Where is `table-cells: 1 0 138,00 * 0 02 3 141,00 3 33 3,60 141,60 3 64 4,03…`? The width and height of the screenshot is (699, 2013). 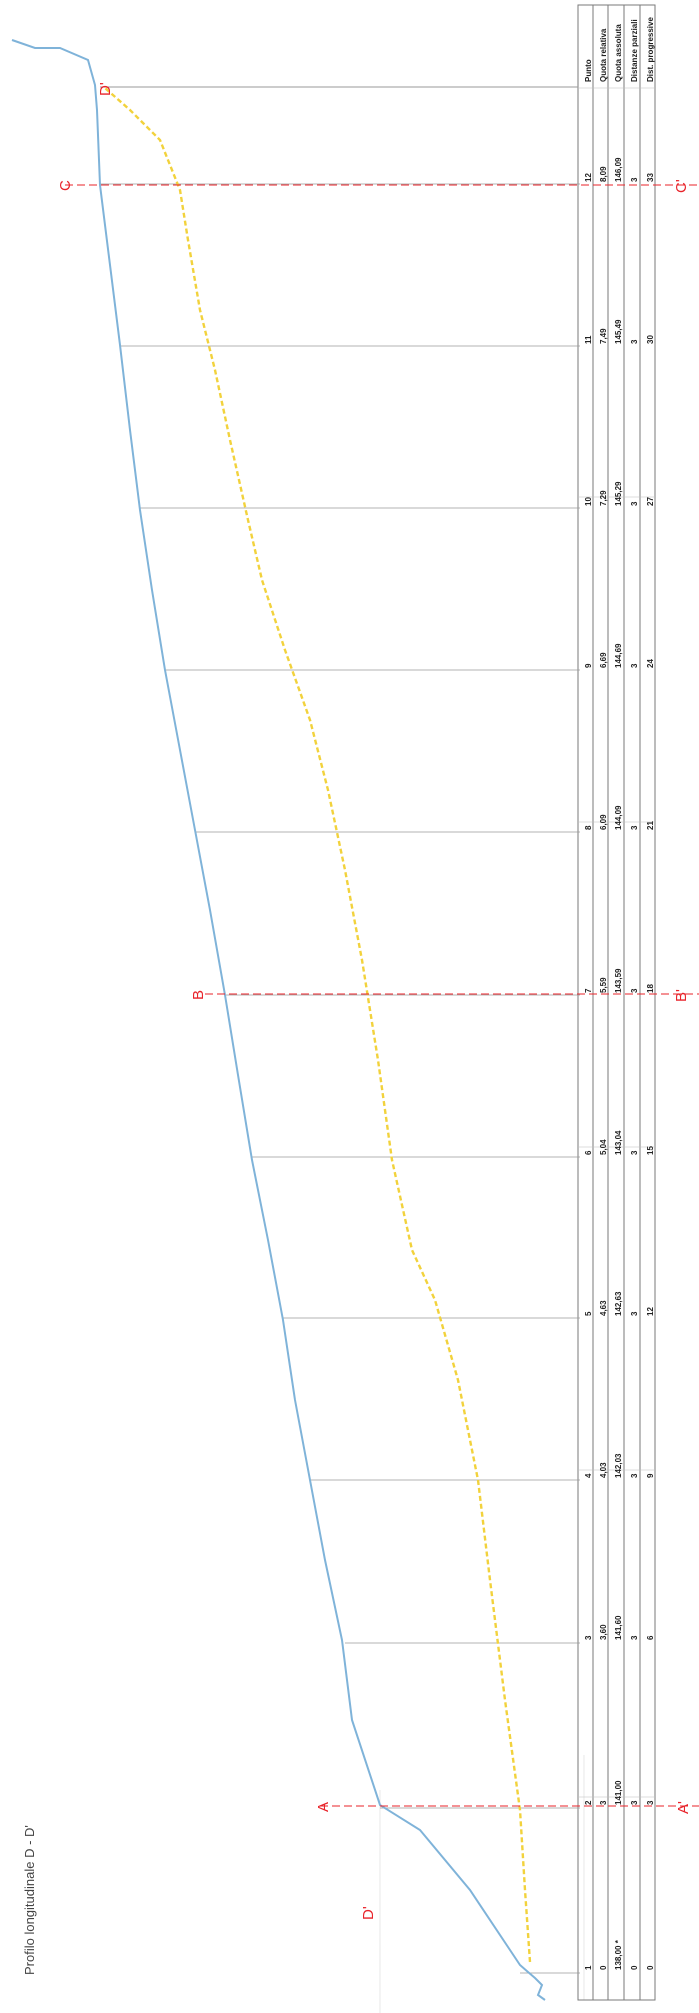 table-cells: 1 0 138,00 * 0 02 3 141,00 3 33 3,60 141,60 3 64 4,03… is located at coordinates (619, 1063).